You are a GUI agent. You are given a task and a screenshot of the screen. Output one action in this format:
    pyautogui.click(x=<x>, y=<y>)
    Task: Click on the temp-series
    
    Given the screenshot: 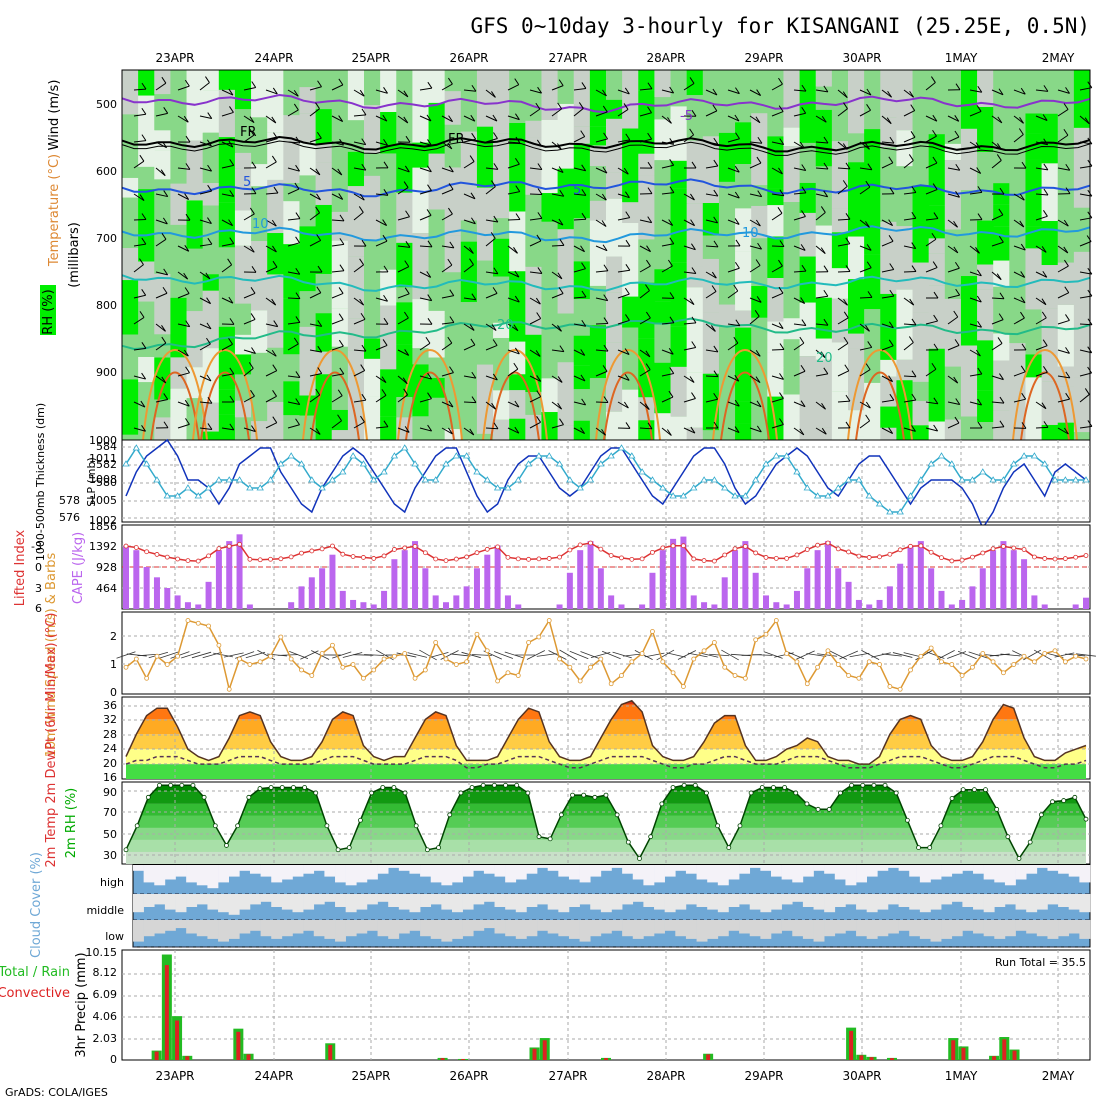 What is the action you would take?
    pyautogui.click(x=606, y=734)
    